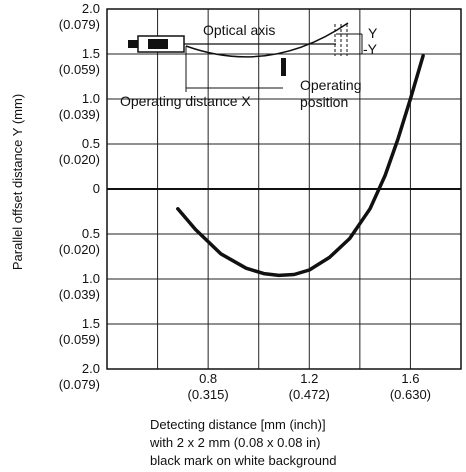 This screenshot has height=472, width=466. I want to click on inset-detection-curve, so click(267, 40).